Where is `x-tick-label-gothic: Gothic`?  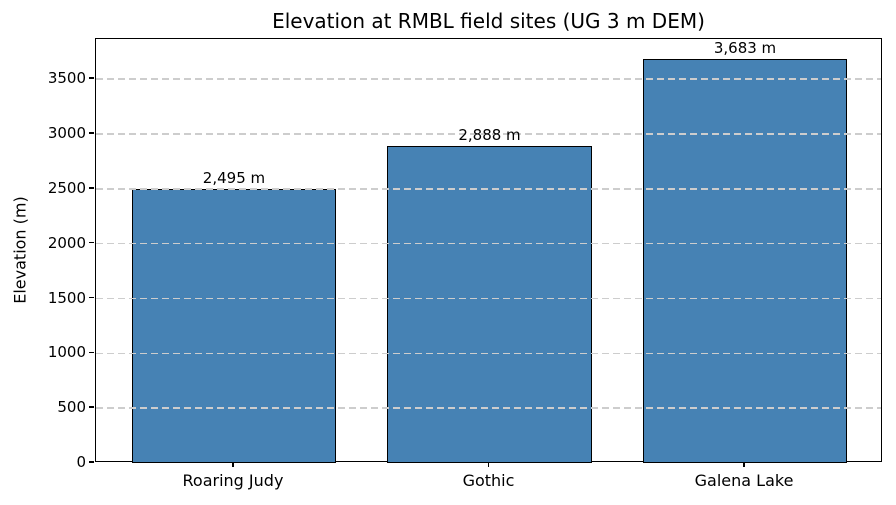
x-tick-label-gothic: Gothic is located at coordinates (488, 480).